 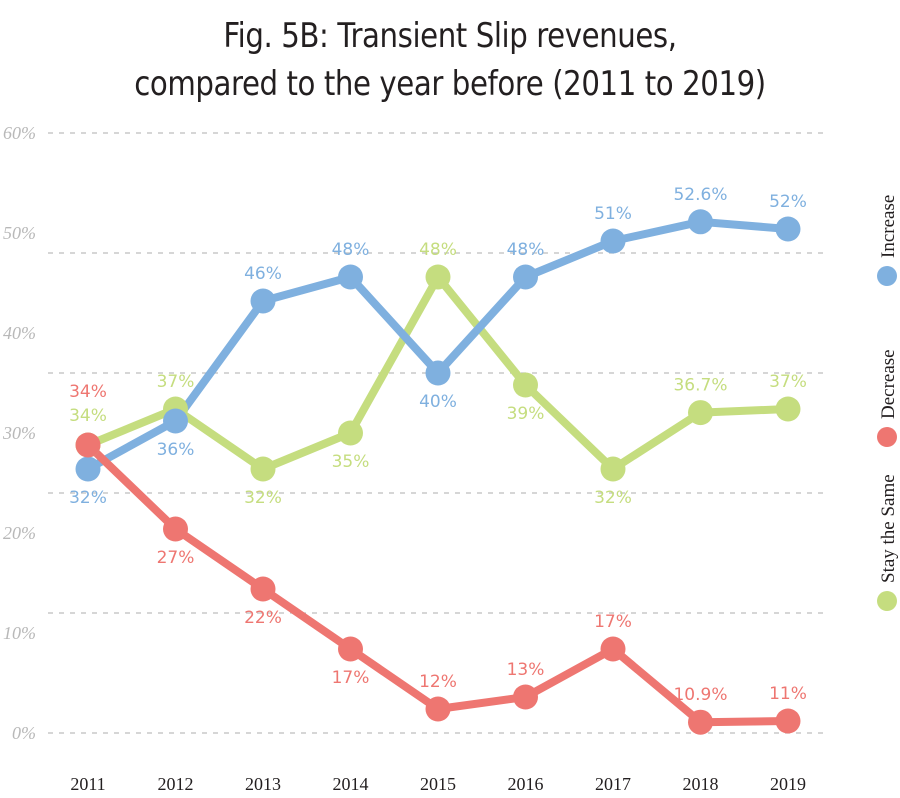 What do you see at coordinates (788, 202) in the screenshot?
I see `data-label: 52%` at bounding box center [788, 202].